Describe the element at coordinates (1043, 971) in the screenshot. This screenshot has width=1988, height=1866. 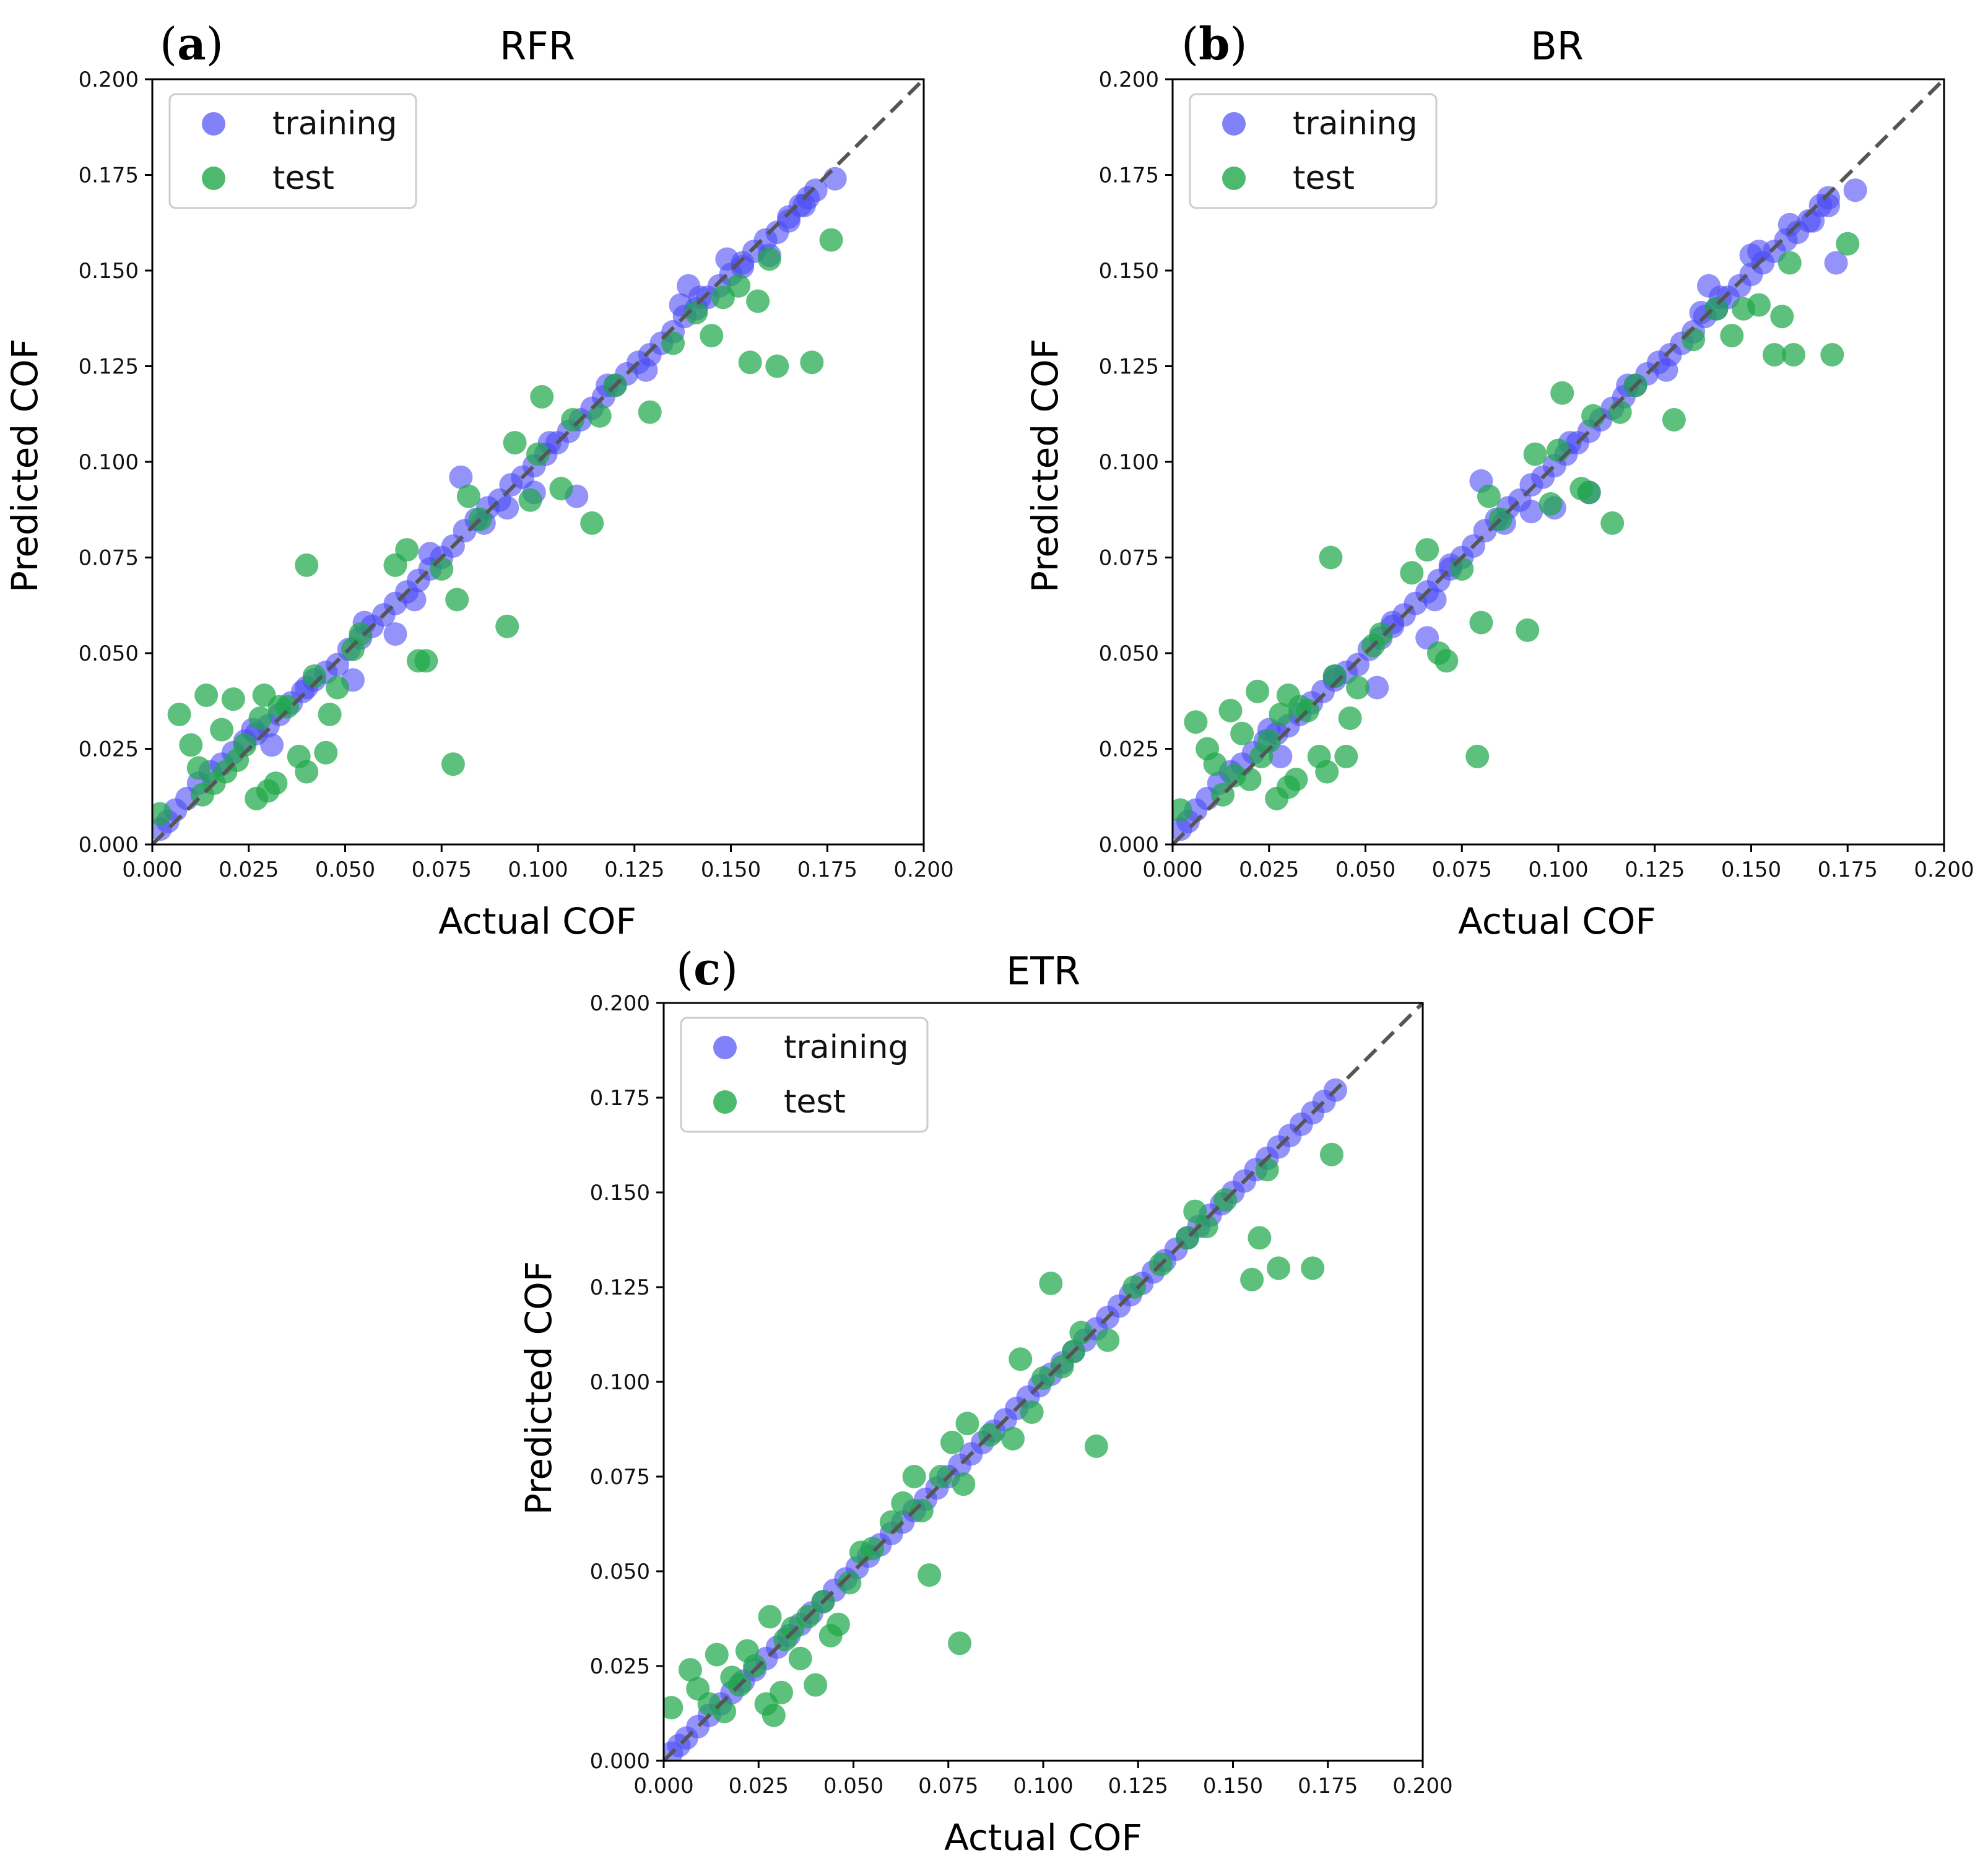
I see `chart-title-etr: ETR` at that location.